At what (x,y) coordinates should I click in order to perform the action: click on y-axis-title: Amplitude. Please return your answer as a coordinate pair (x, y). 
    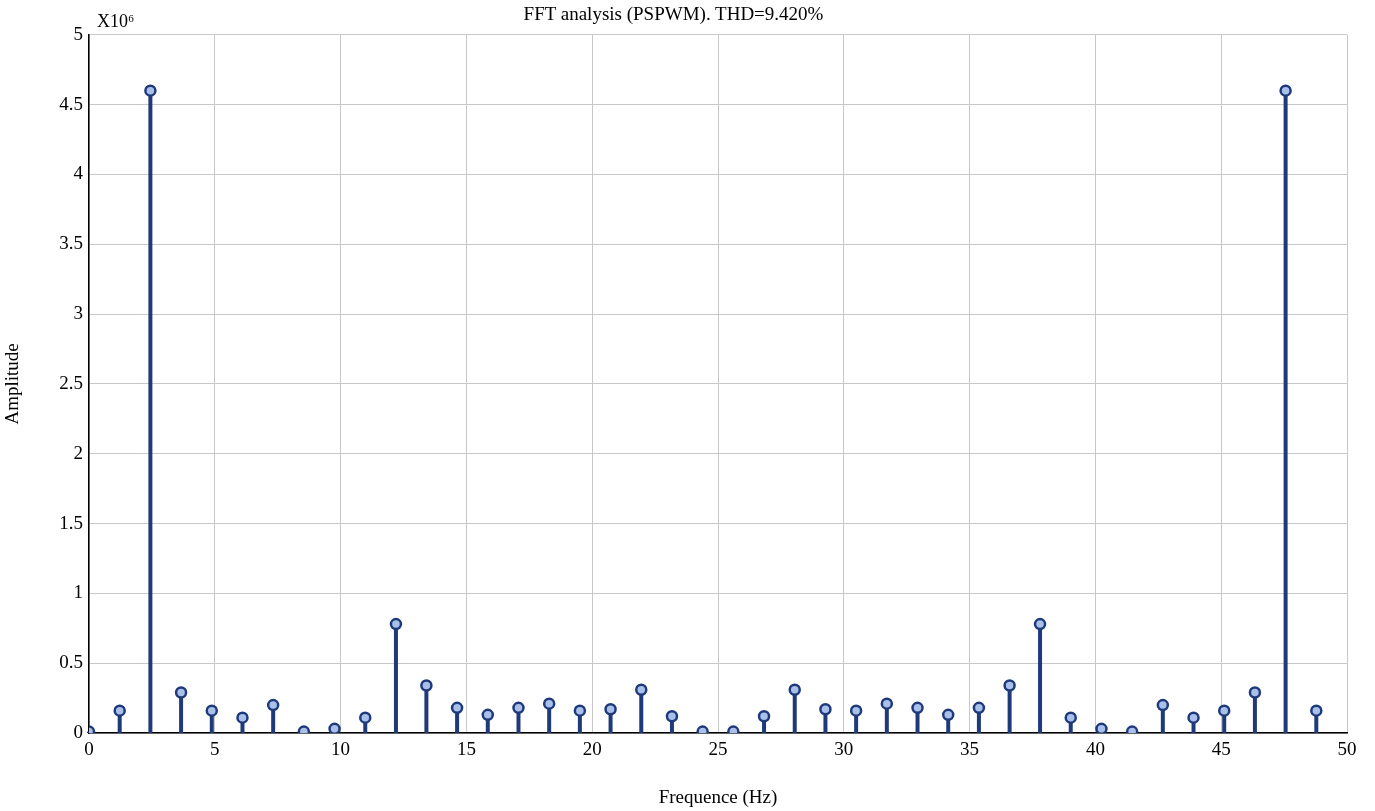
    Looking at the image, I should click on (12, 384).